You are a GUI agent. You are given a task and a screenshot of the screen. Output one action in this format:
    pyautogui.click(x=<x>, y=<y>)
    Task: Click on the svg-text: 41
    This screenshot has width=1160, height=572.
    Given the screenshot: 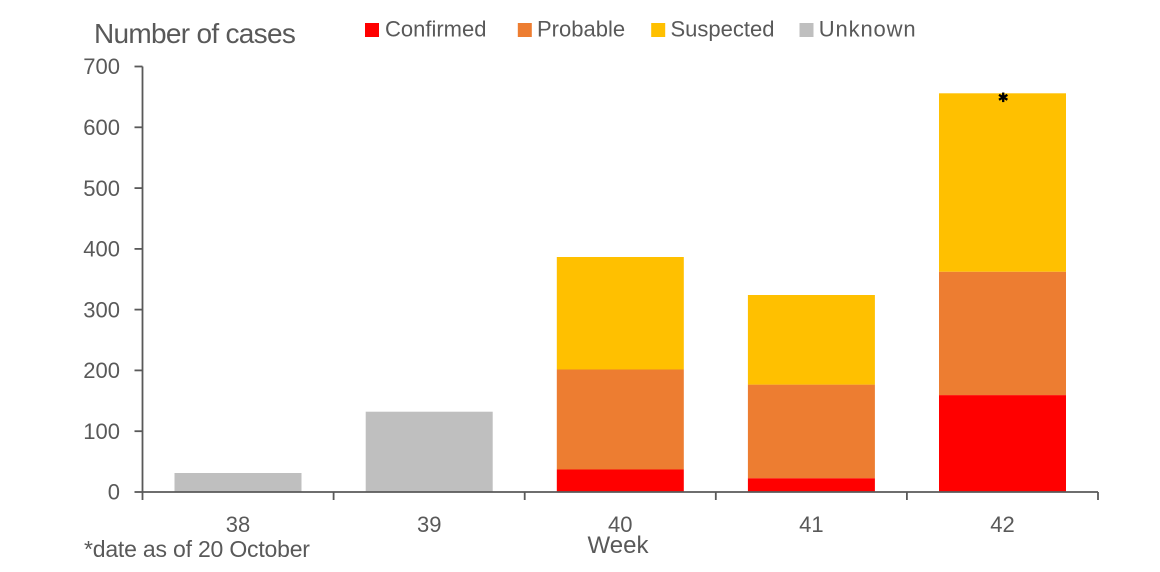 What is the action you would take?
    pyautogui.click(x=811, y=524)
    